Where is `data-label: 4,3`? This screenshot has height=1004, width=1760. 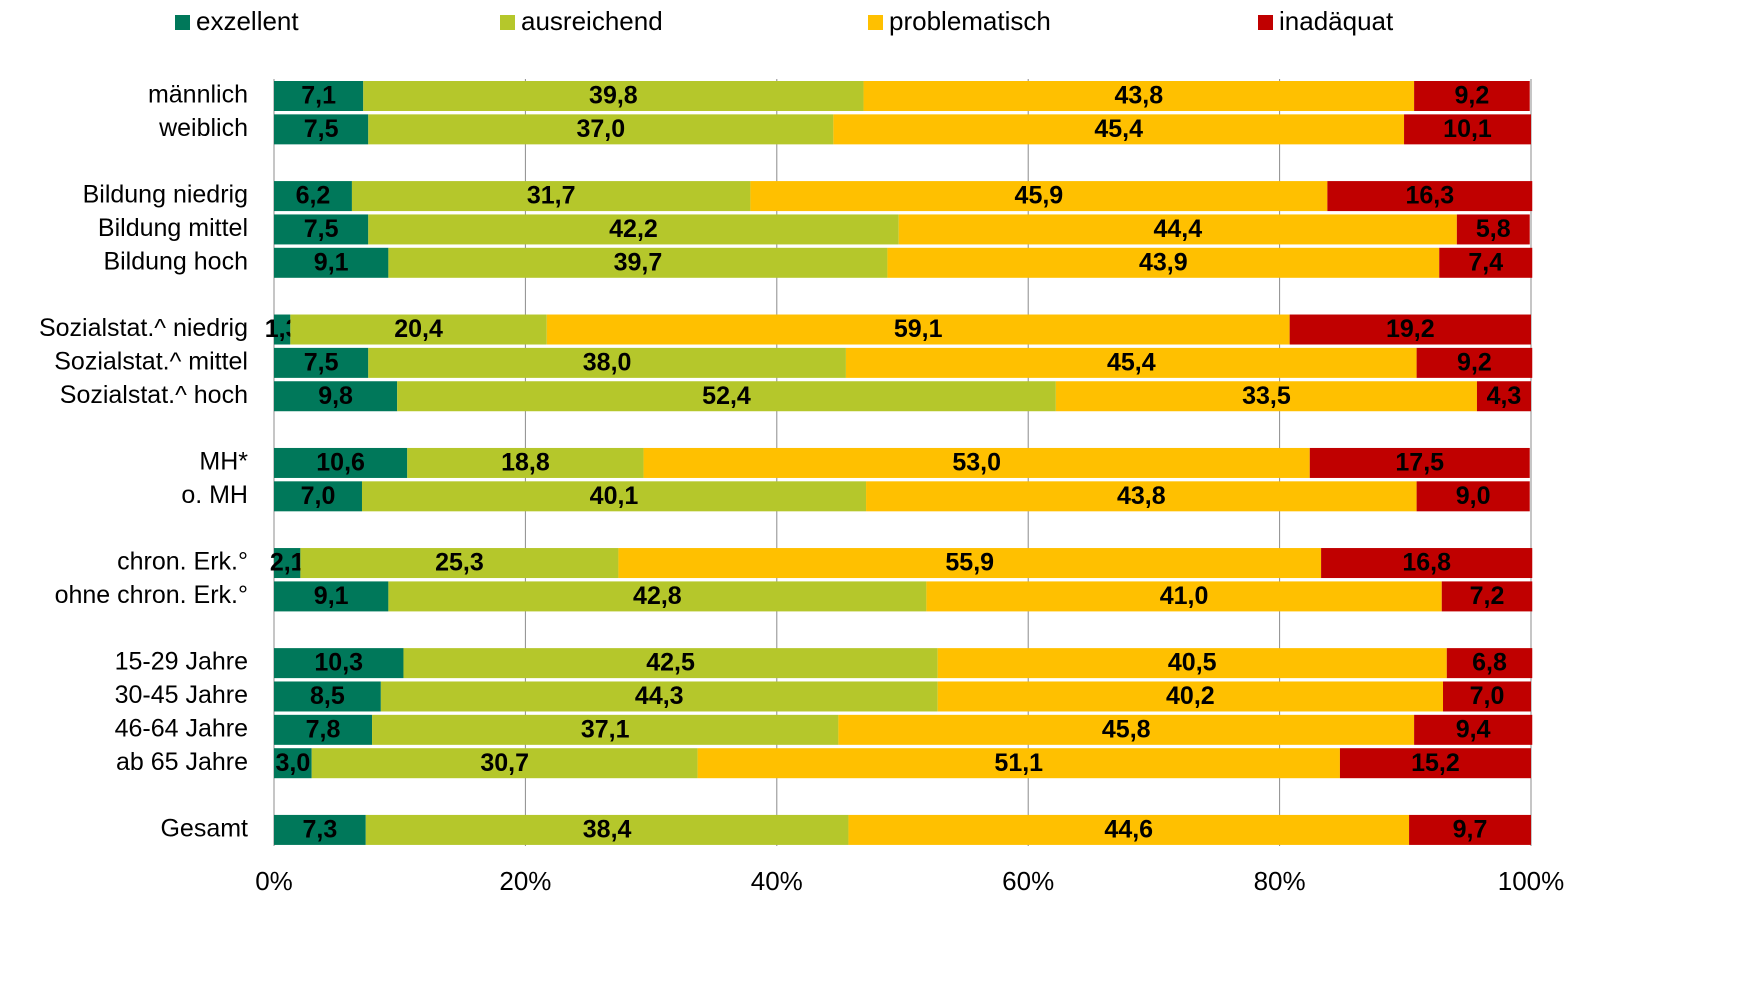 data-label: 4,3 is located at coordinates (1504, 396).